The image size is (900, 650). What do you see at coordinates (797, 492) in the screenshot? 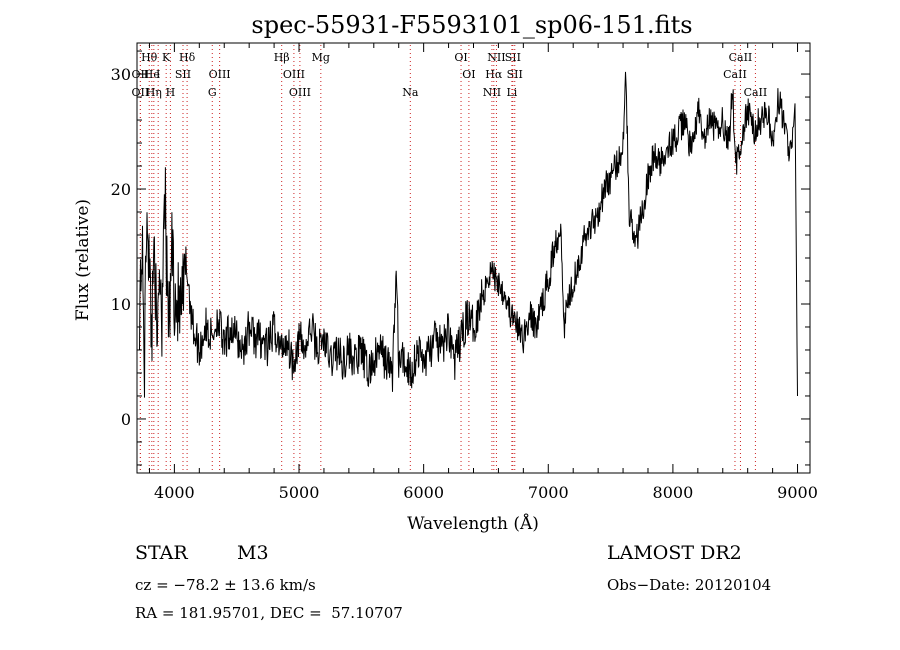
I see `x-tick-label: 9000` at bounding box center [797, 492].